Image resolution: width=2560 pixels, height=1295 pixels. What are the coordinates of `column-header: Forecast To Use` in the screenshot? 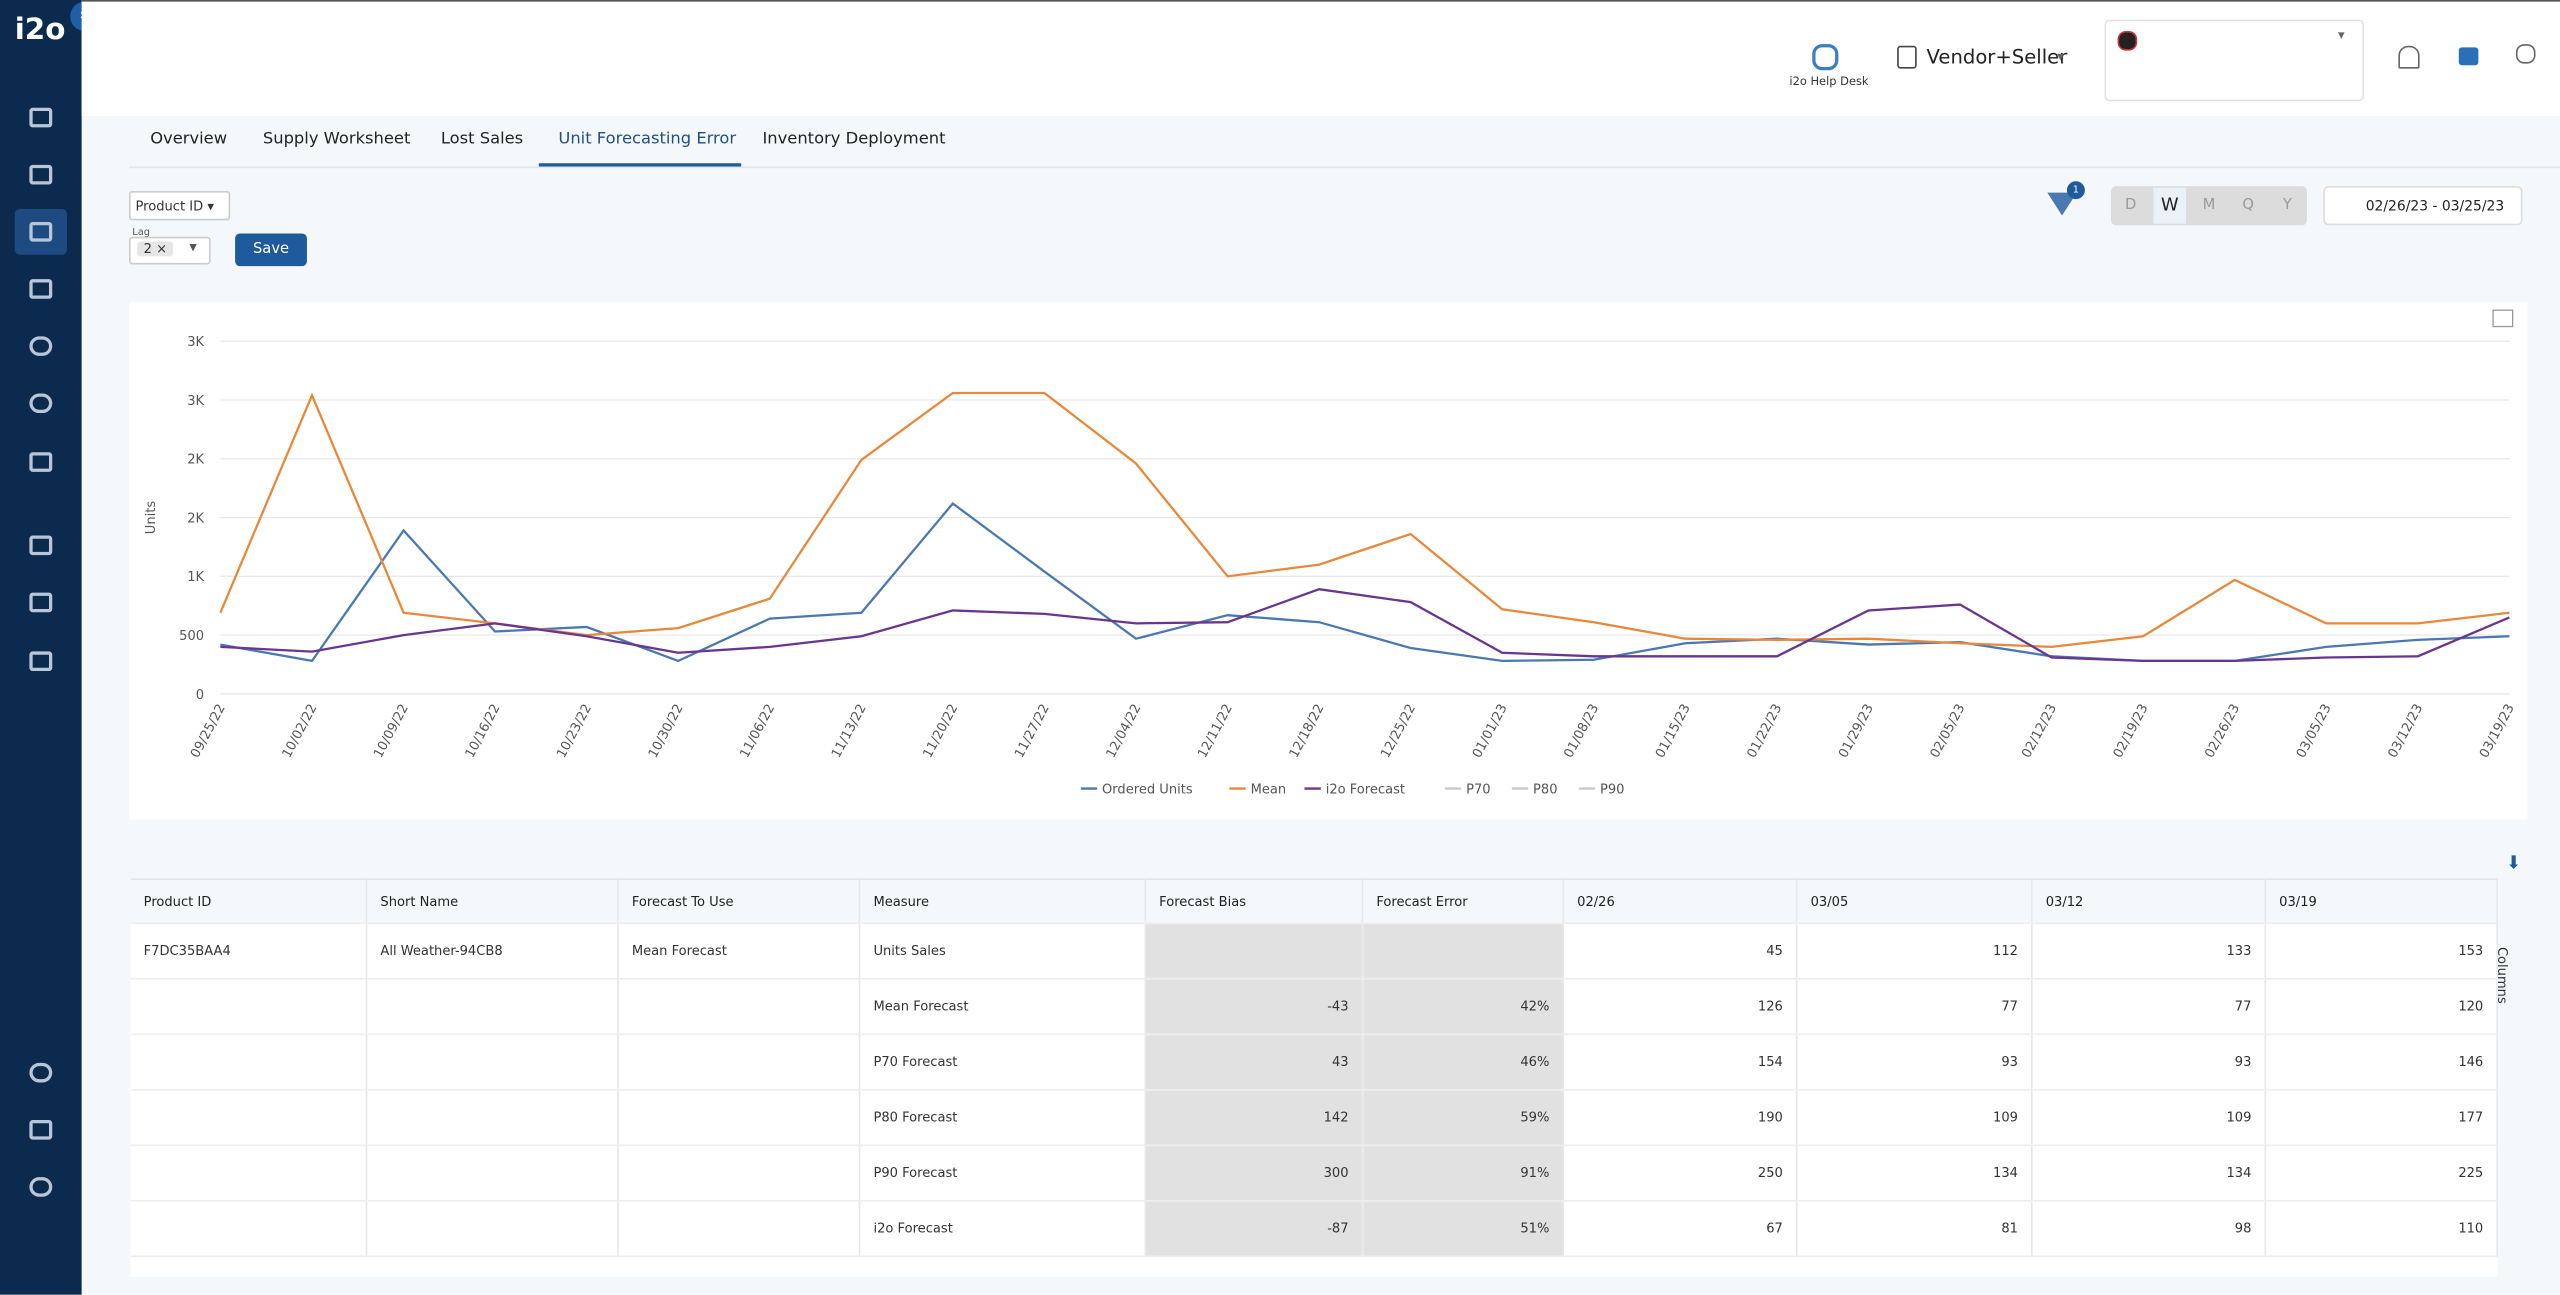 It's located at (739, 901).